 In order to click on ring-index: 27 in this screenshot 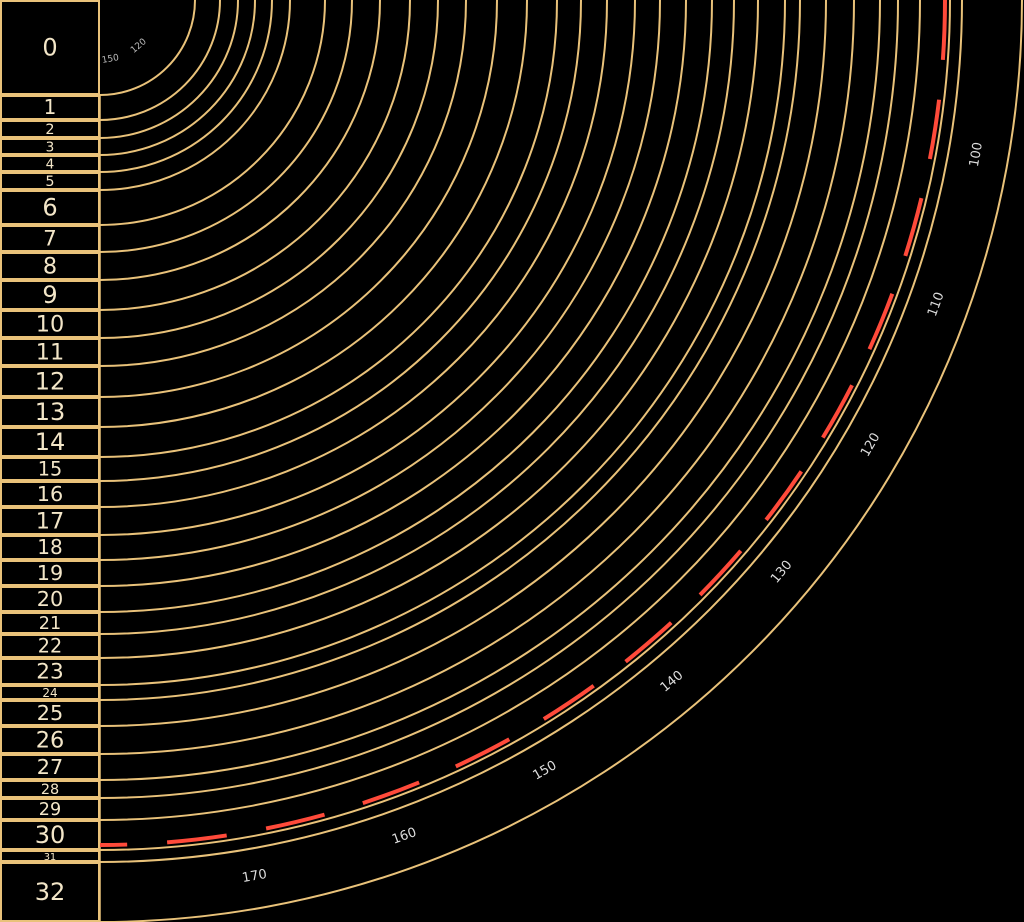, I will do `click(50, 767)`.